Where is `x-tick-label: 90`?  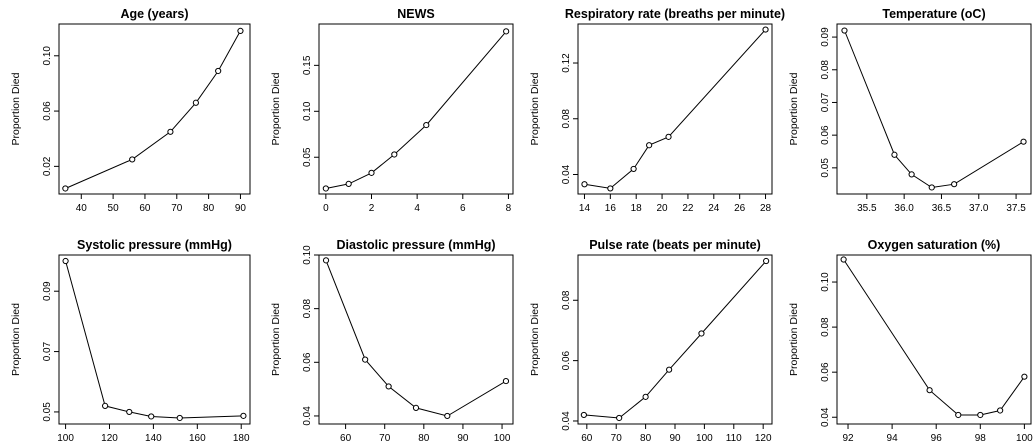
x-tick-label: 90 is located at coordinates (241, 208).